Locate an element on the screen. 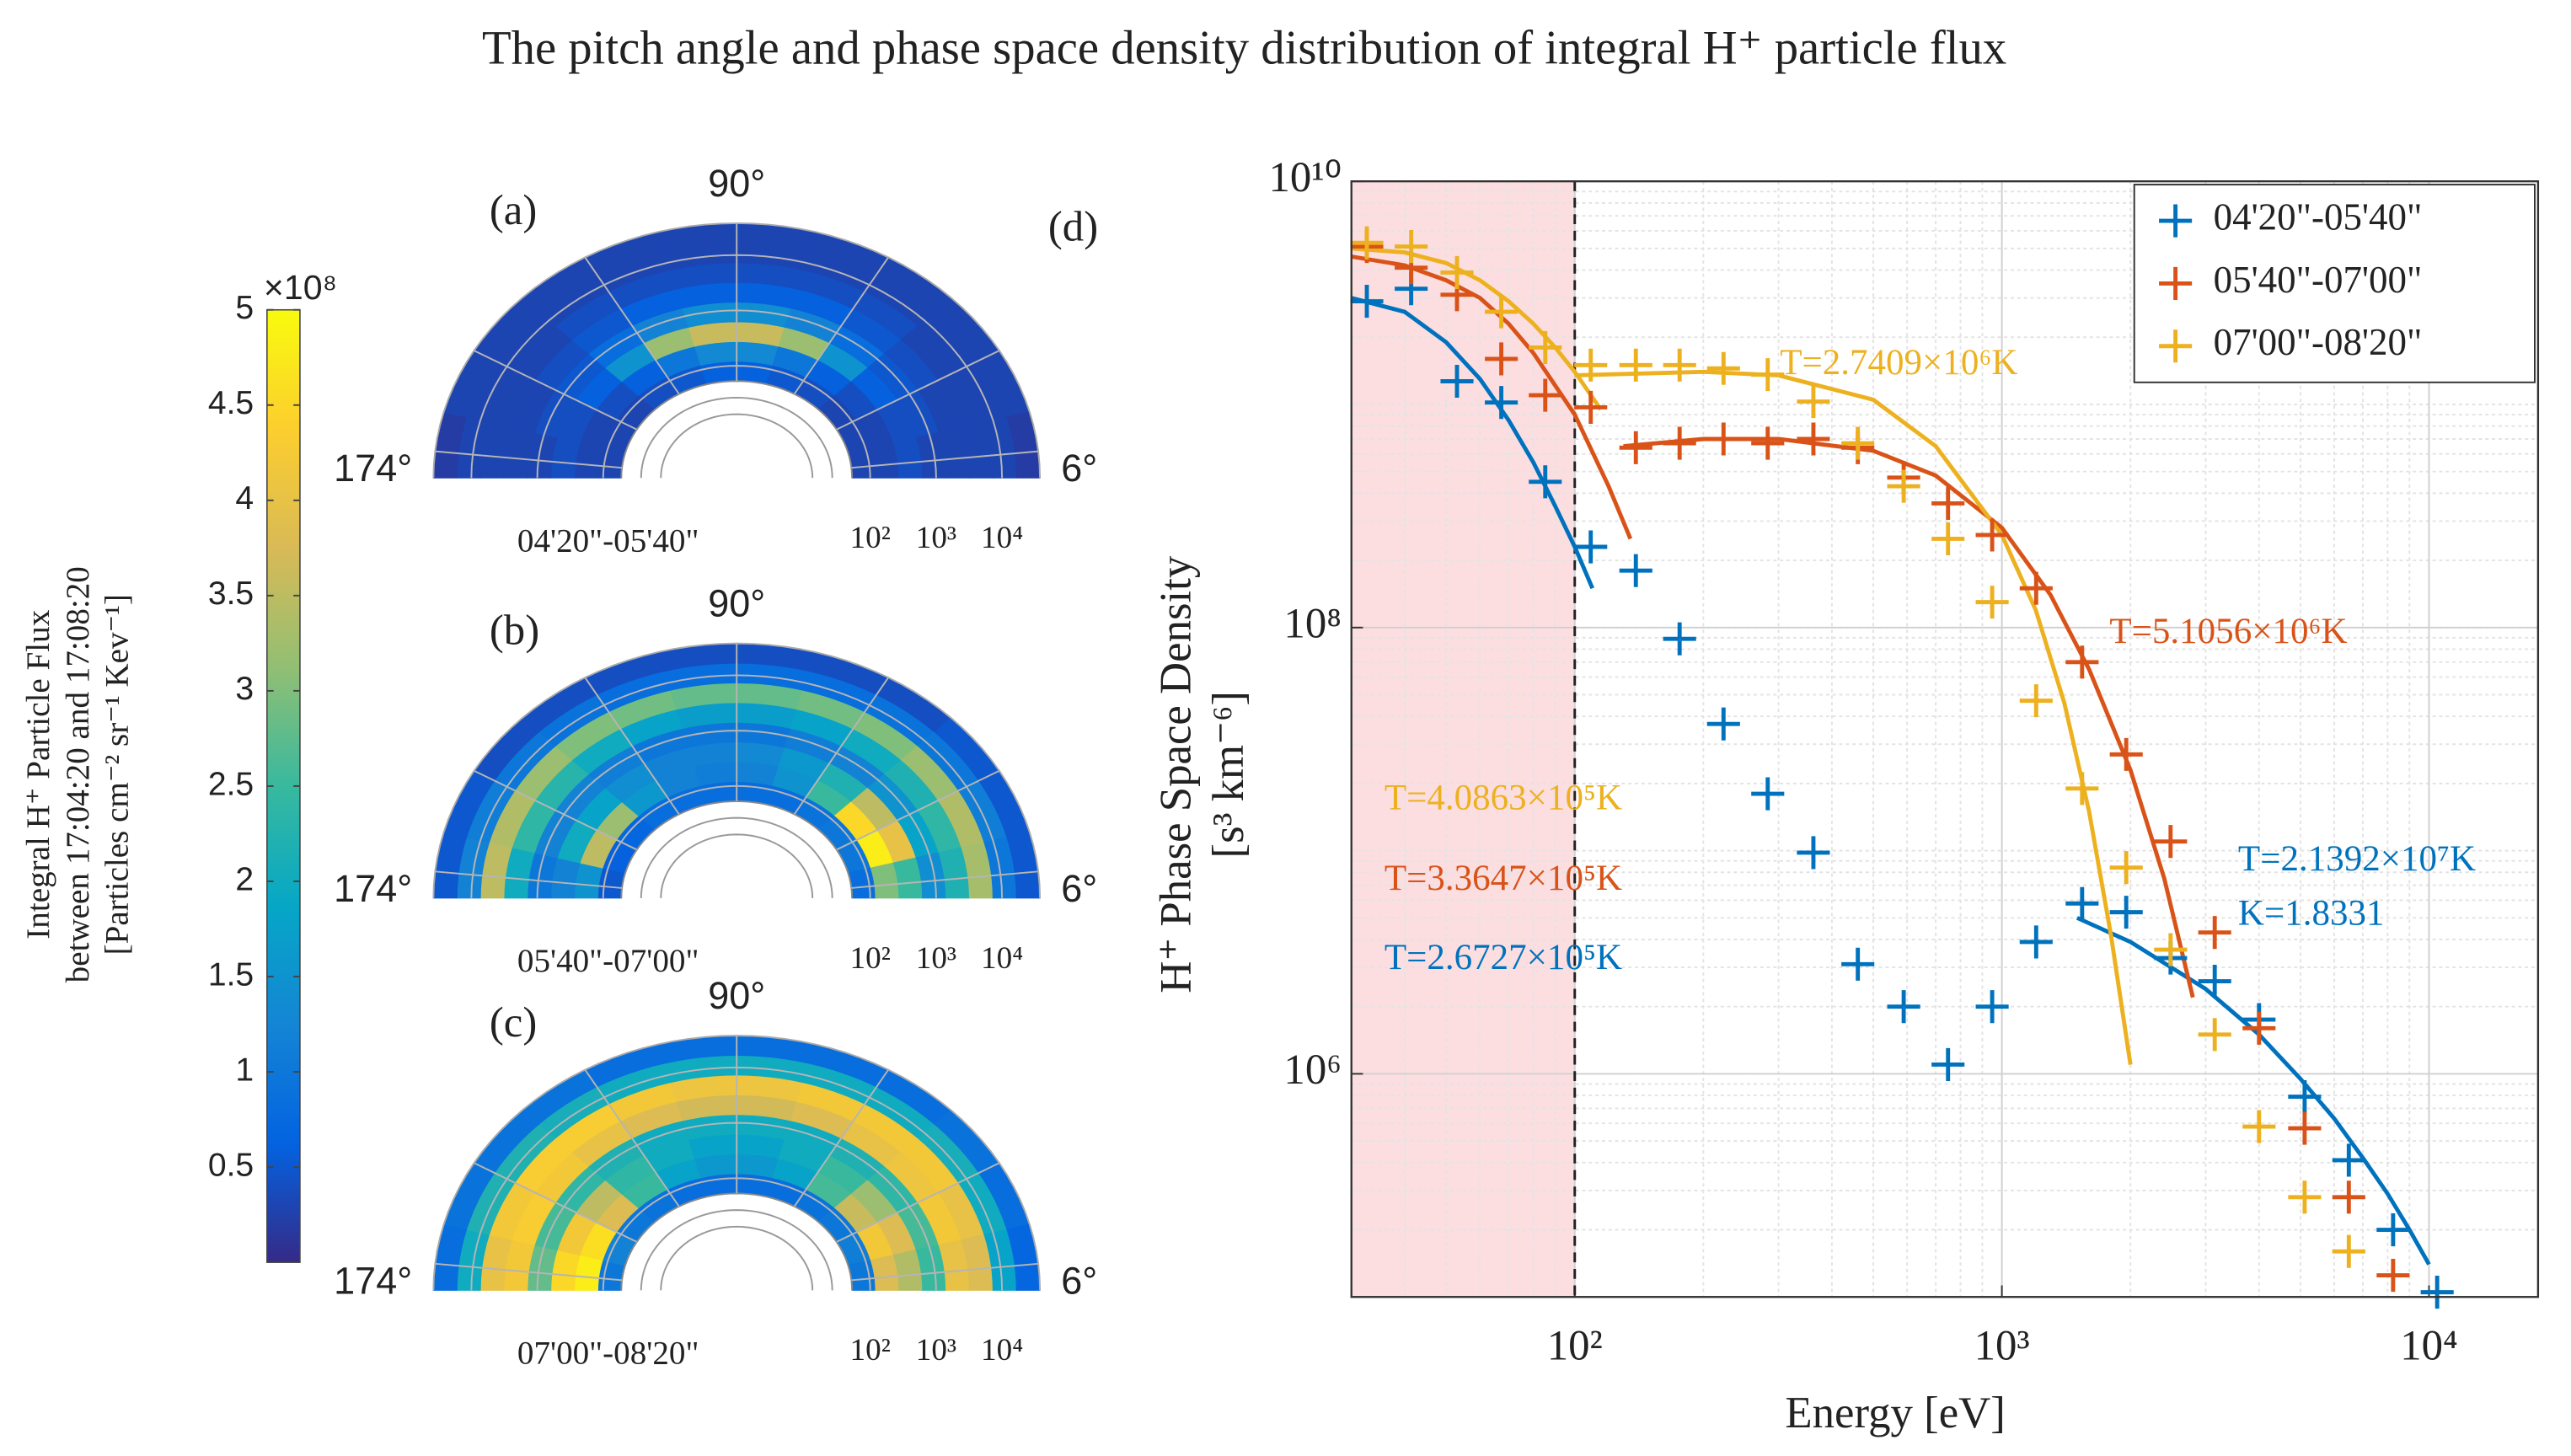  y-axis-label: [s³ km⁻⁶] is located at coordinates (1228, 774).